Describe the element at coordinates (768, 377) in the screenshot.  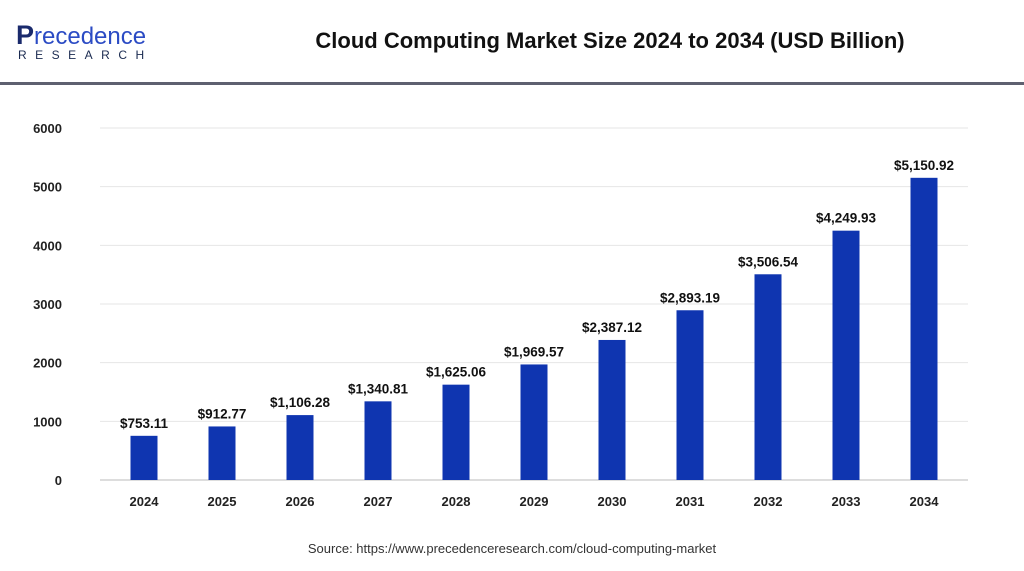
I see `bar-2032` at that location.